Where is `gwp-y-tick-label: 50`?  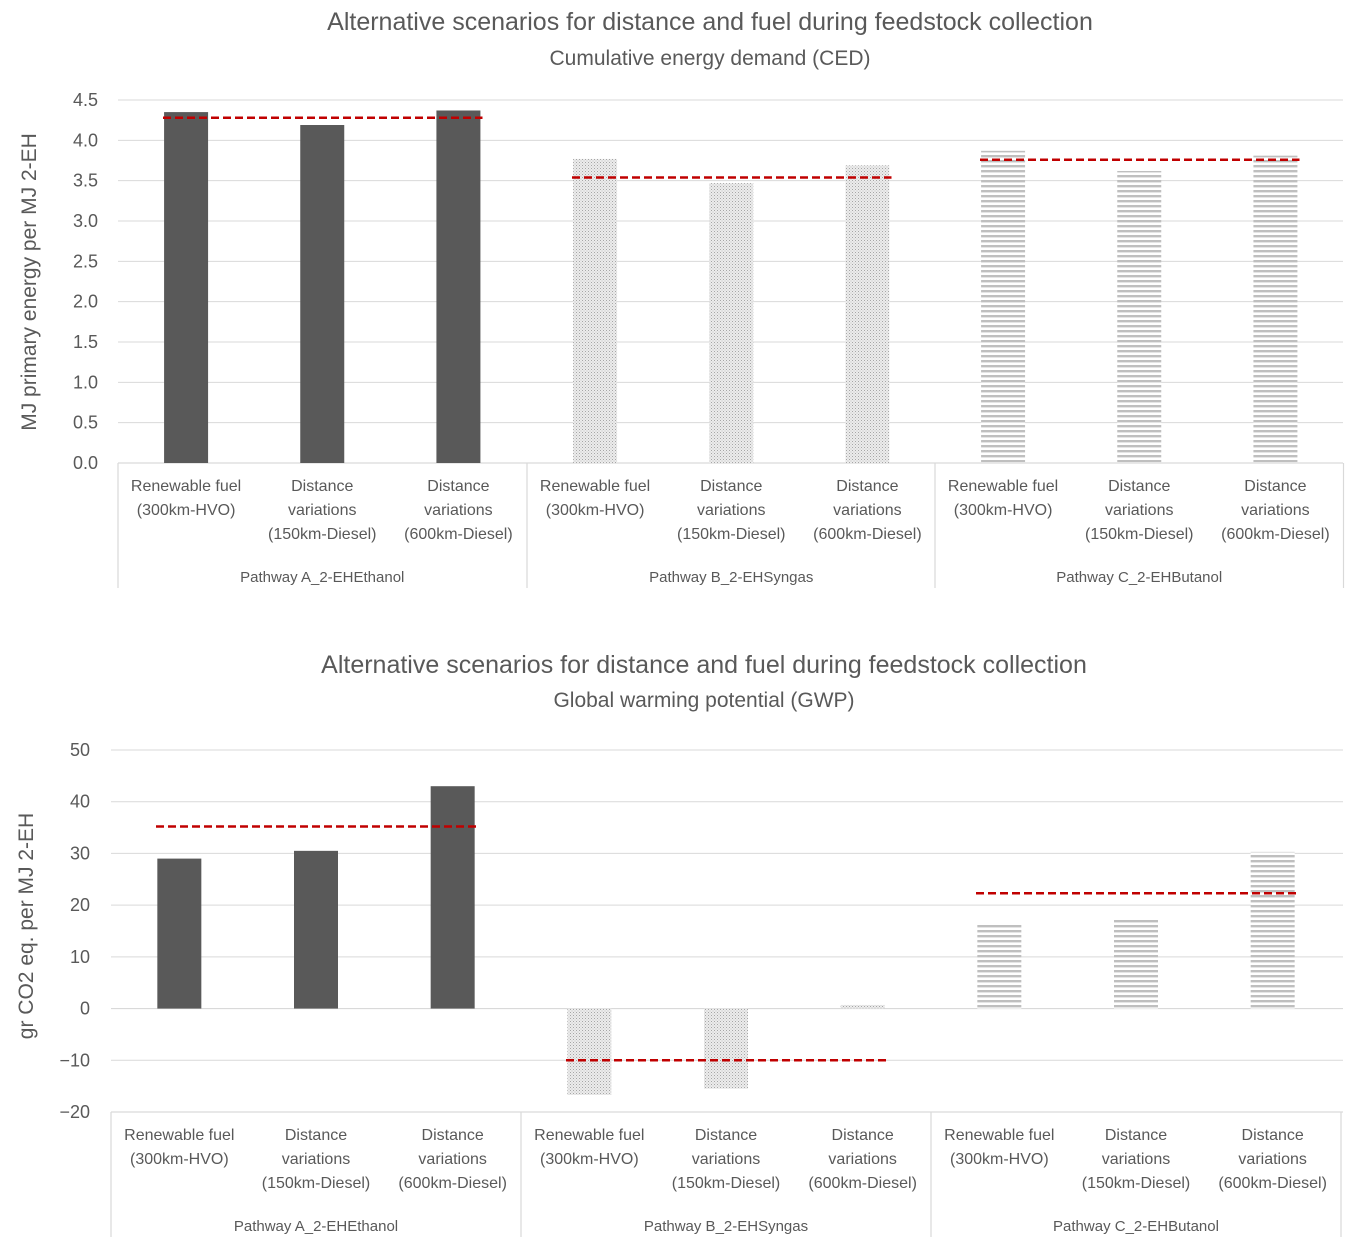
gwp-y-tick-label: 50 is located at coordinates (80, 750).